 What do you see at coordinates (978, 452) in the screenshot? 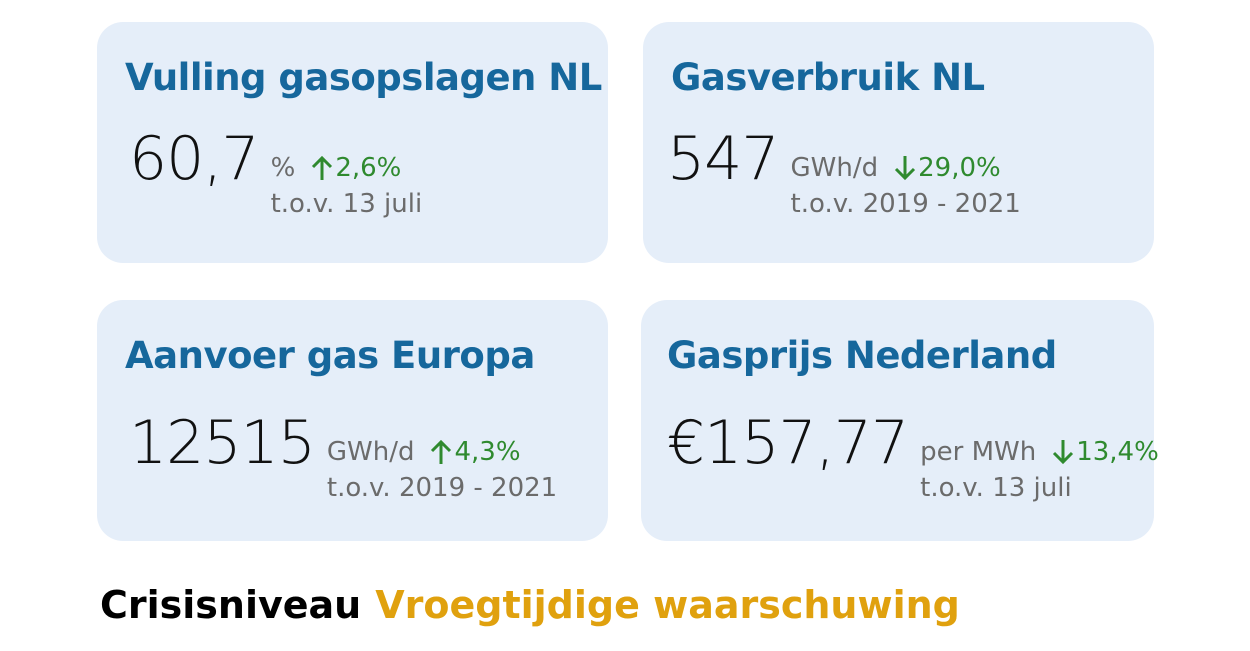
I see `card-unit: per MWh` at bounding box center [978, 452].